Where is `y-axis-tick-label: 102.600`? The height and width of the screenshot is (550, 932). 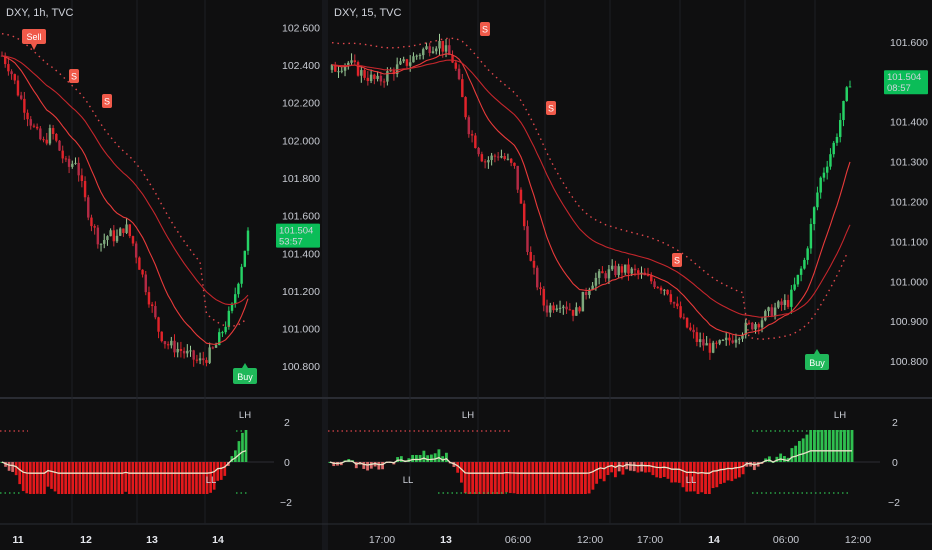 y-axis-tick-label: 102.600 is located at coordinates (301, 28).